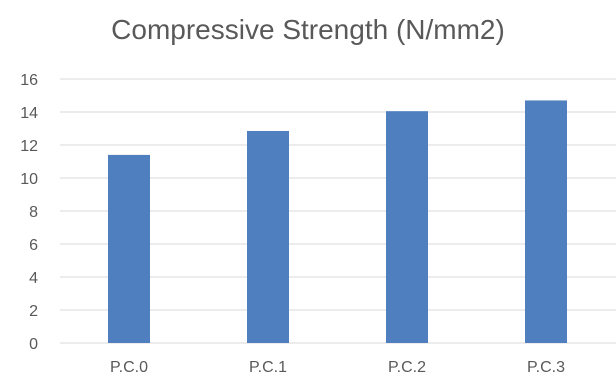 The width and height of the screenshot is (616, 378). I want to click on y-tick-label: 12, so click(29, 146).